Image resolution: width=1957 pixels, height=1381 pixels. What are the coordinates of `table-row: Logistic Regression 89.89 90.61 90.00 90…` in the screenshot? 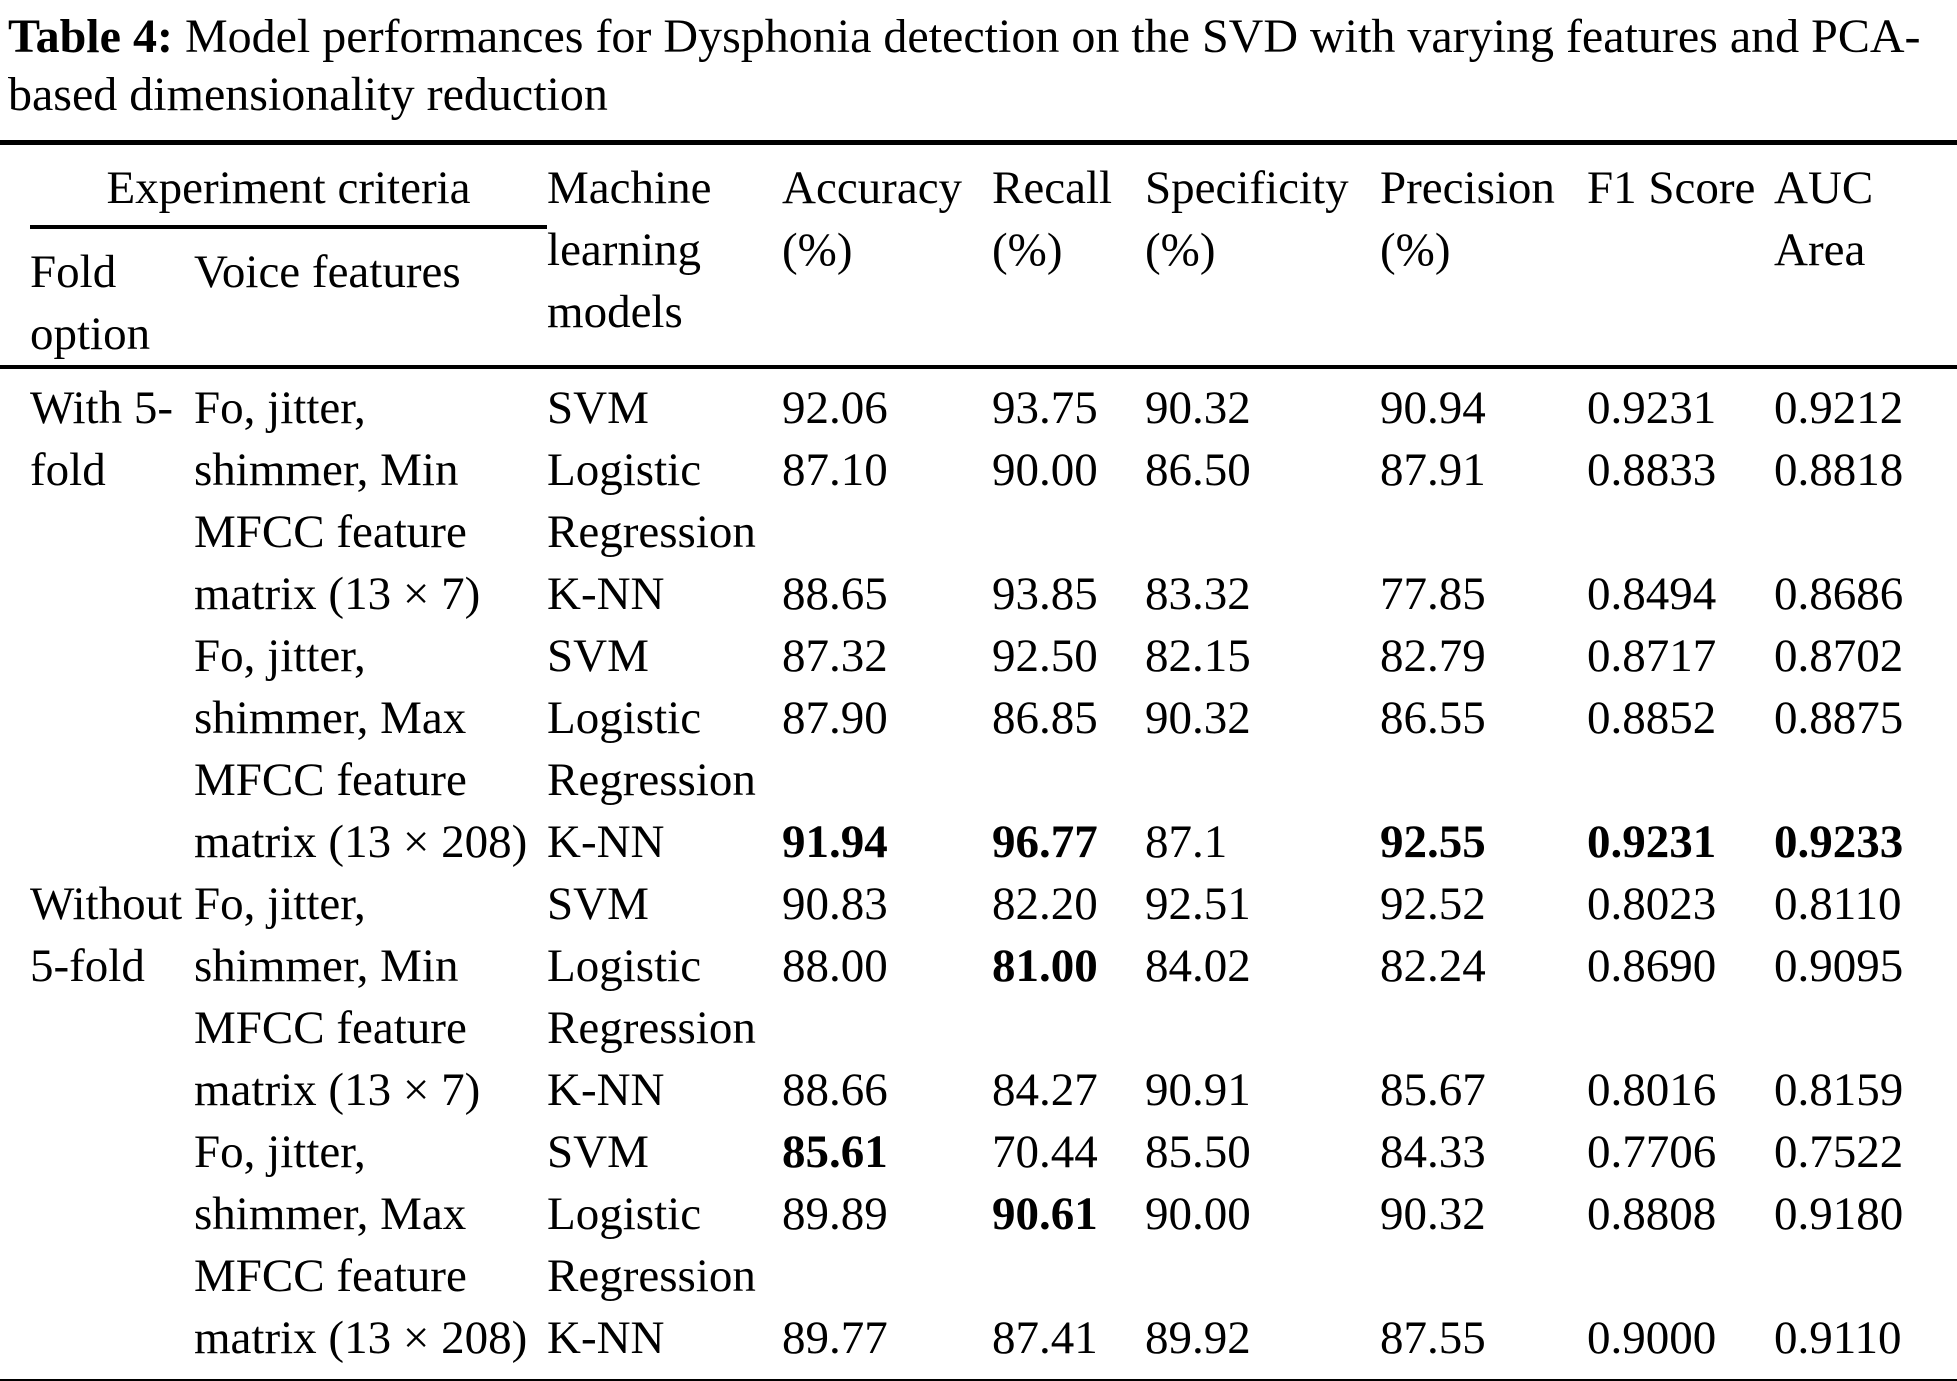 It's located at (978, 1245).